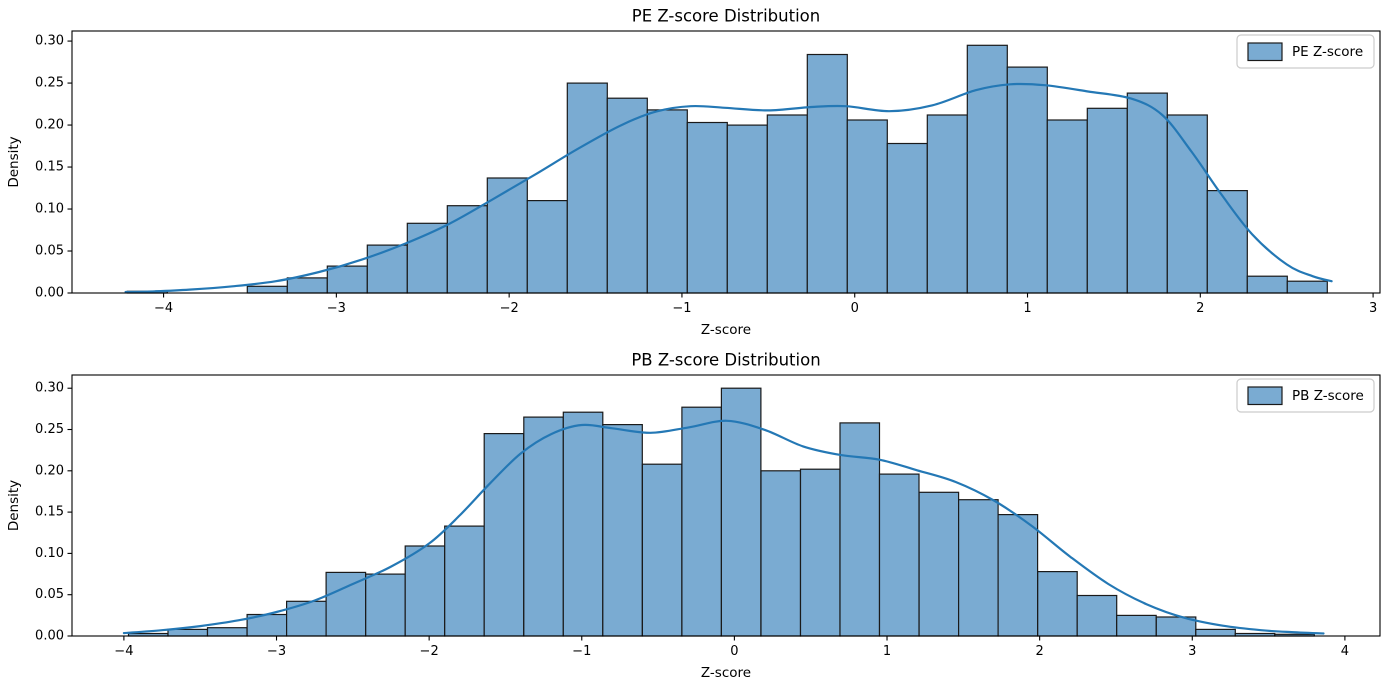 This screenshot has height=690, width=1389. Describe the element at coordinates (1327, 52) in the screenshot. I see `legend-label: PE Z-score` at that location.